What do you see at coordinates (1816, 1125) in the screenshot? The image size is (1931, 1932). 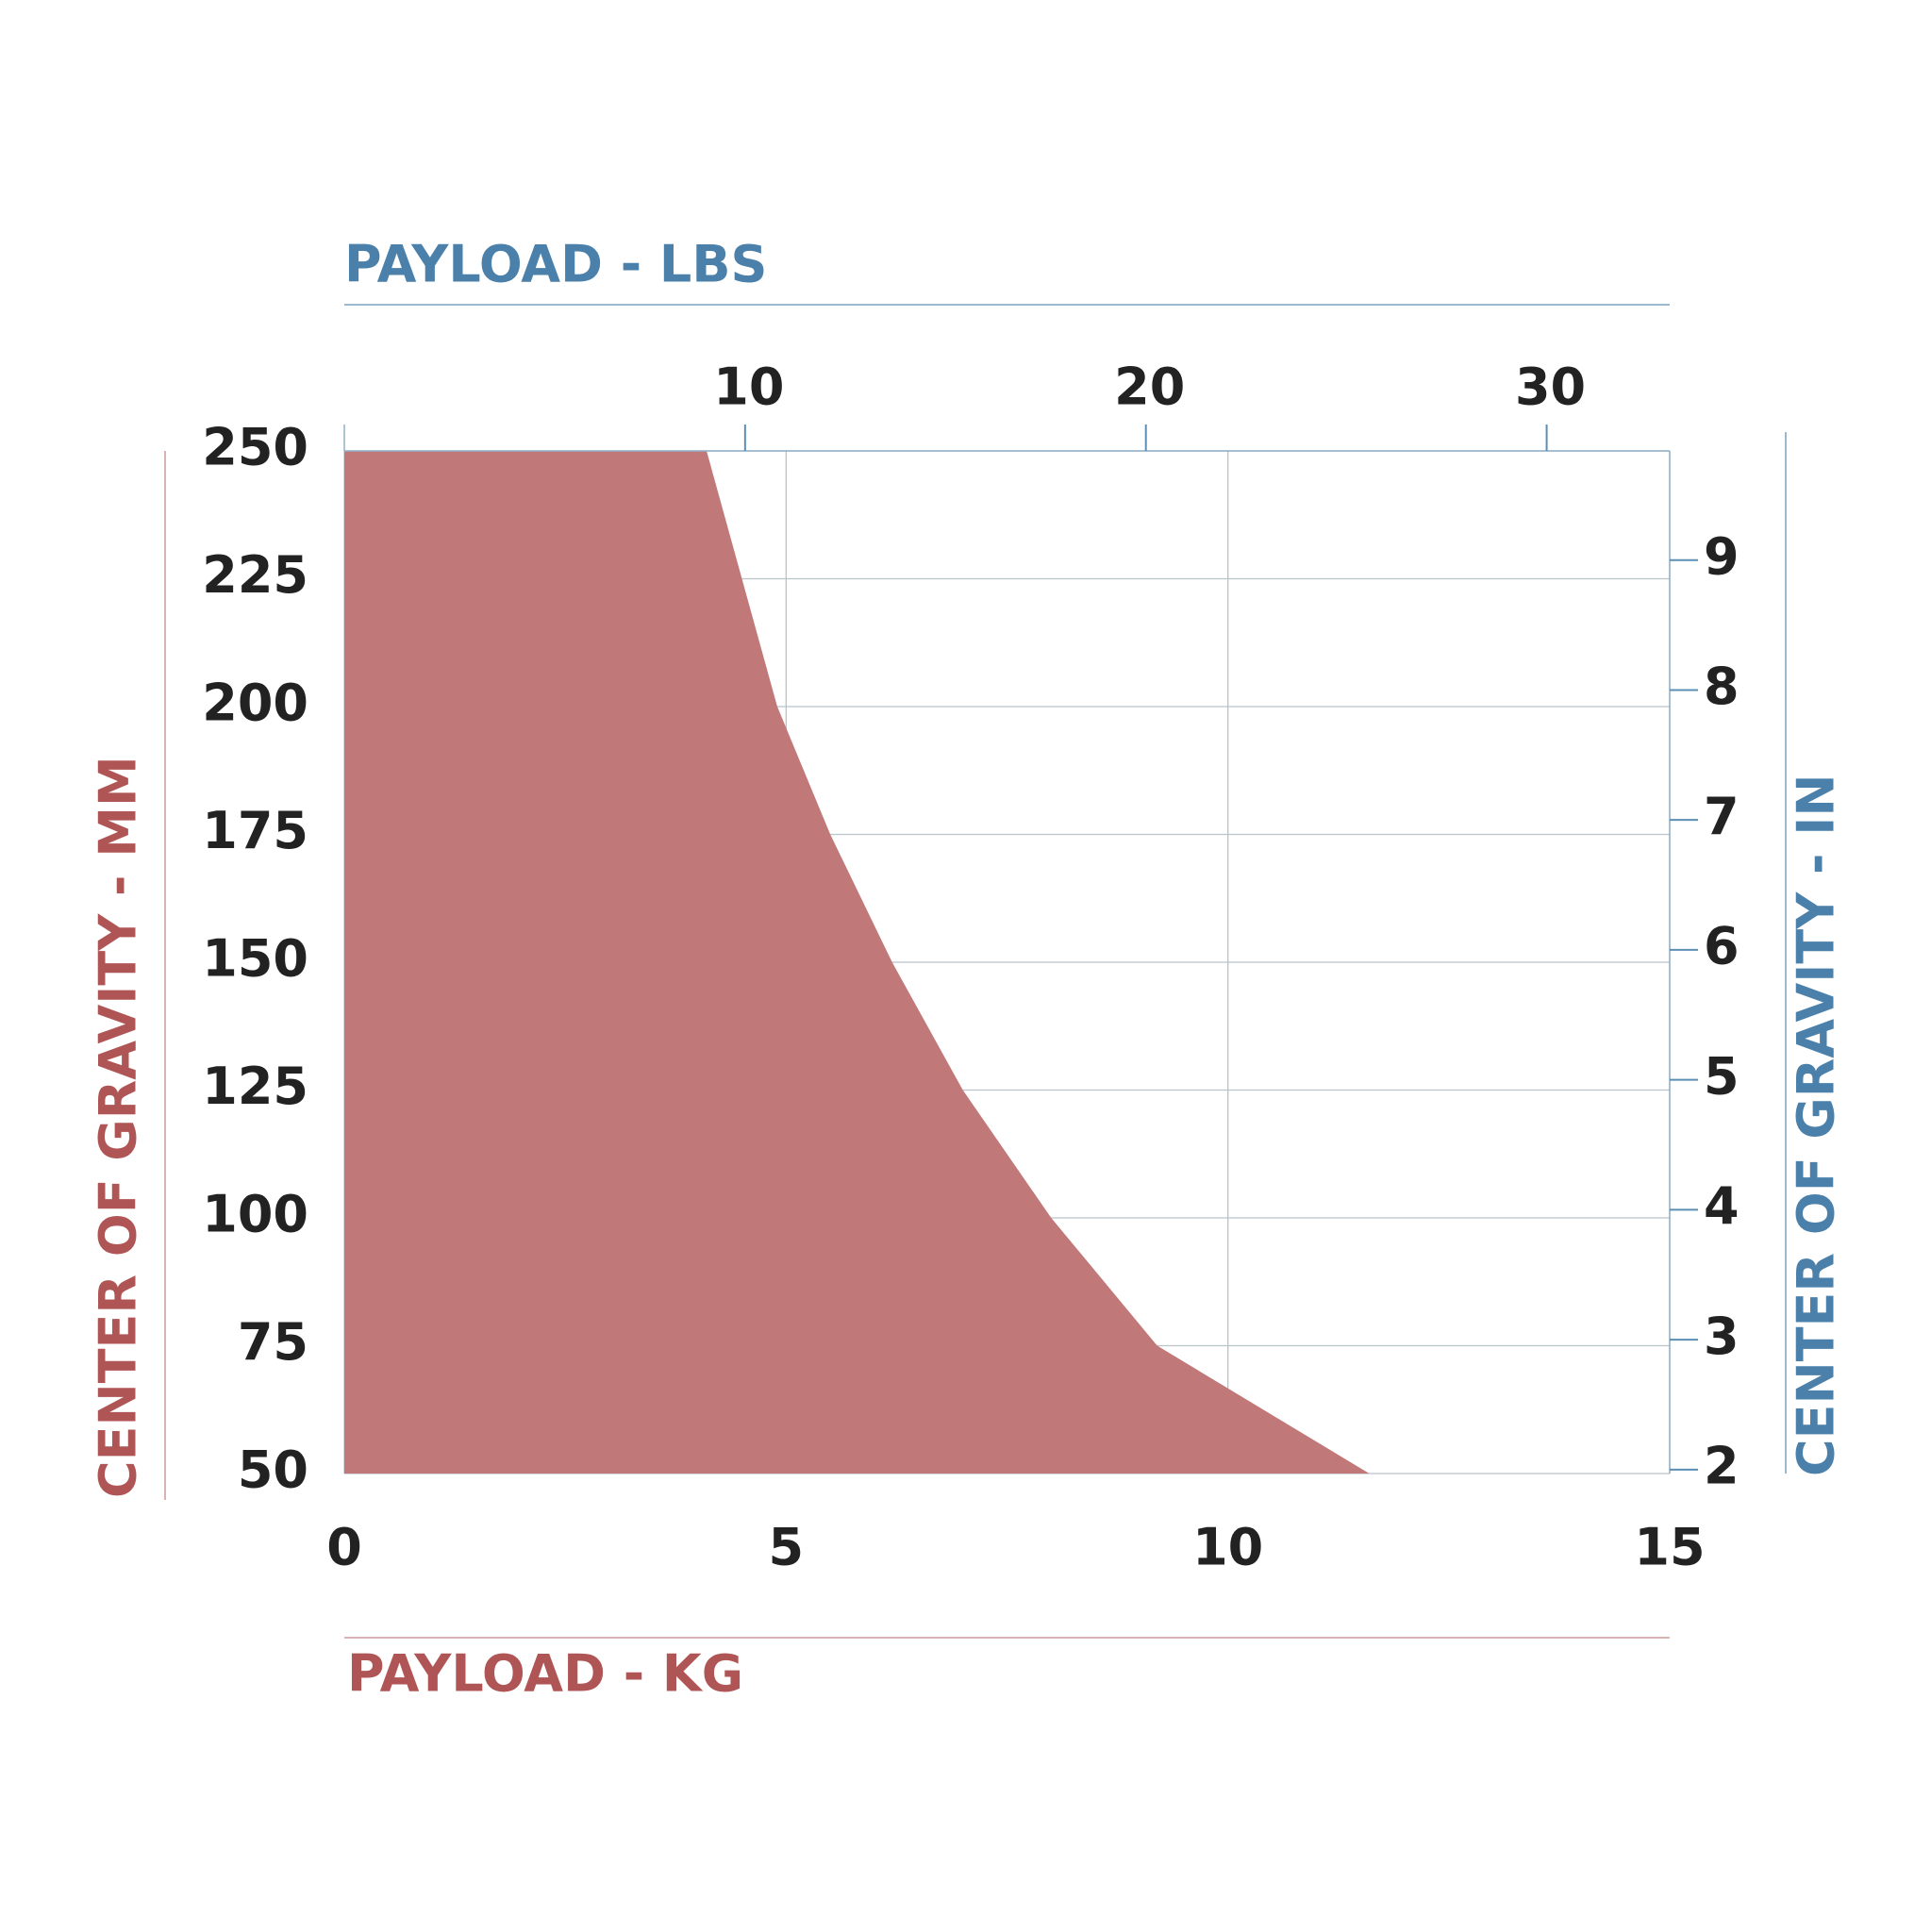 I see `y2-axis-title: CENTER OF GRAVITY - IN` at bounding box center [1816, 1125].